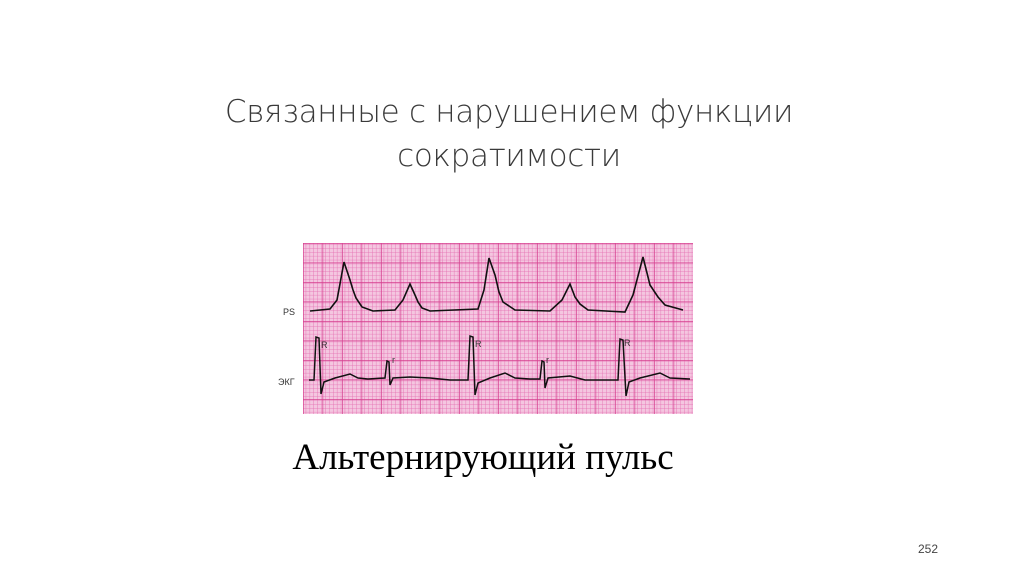 This screenshot has height=574, width=1024. What do you see at coordinates (928, 549) in the screenshot?
I see `page-number: 252` at bounding box center [928, 549].